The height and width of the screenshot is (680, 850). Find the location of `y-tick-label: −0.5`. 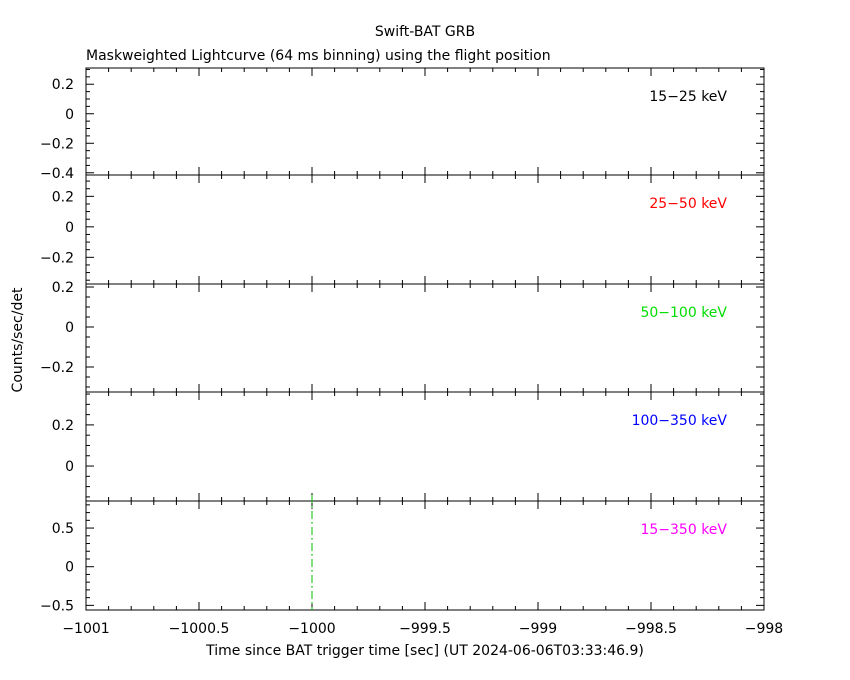

y-tick-label: −0.5 is located at coordinates (57, 606).